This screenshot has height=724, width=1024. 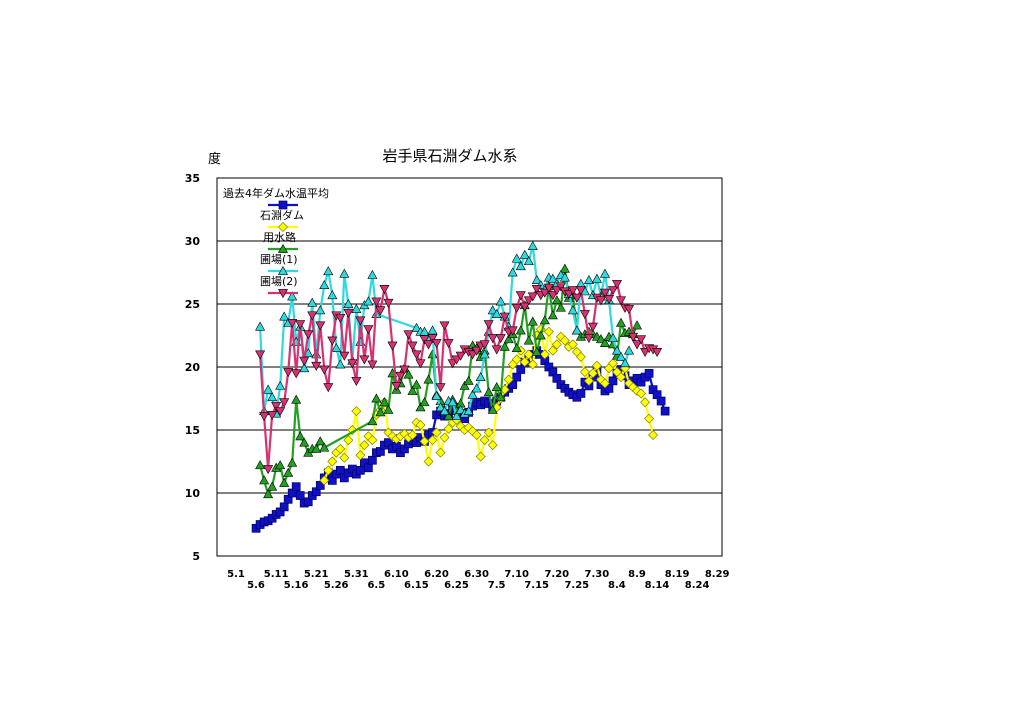 I want to click on x-tick-label: 5.6, so click(x=256, y=585).